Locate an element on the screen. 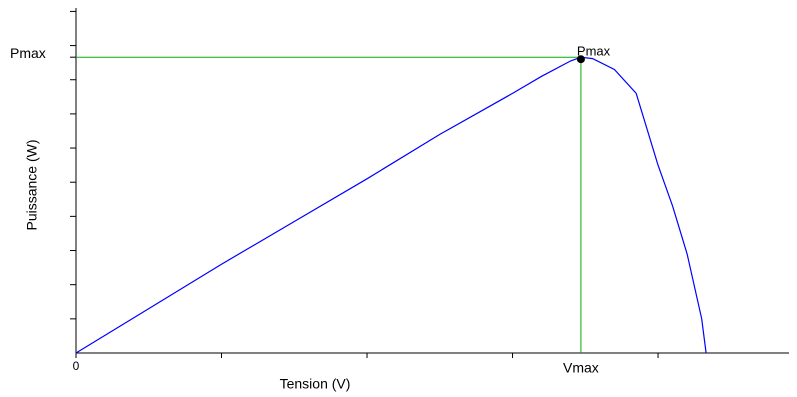  x-axis-title: Tension (V) is located at coordinates (315, 384).